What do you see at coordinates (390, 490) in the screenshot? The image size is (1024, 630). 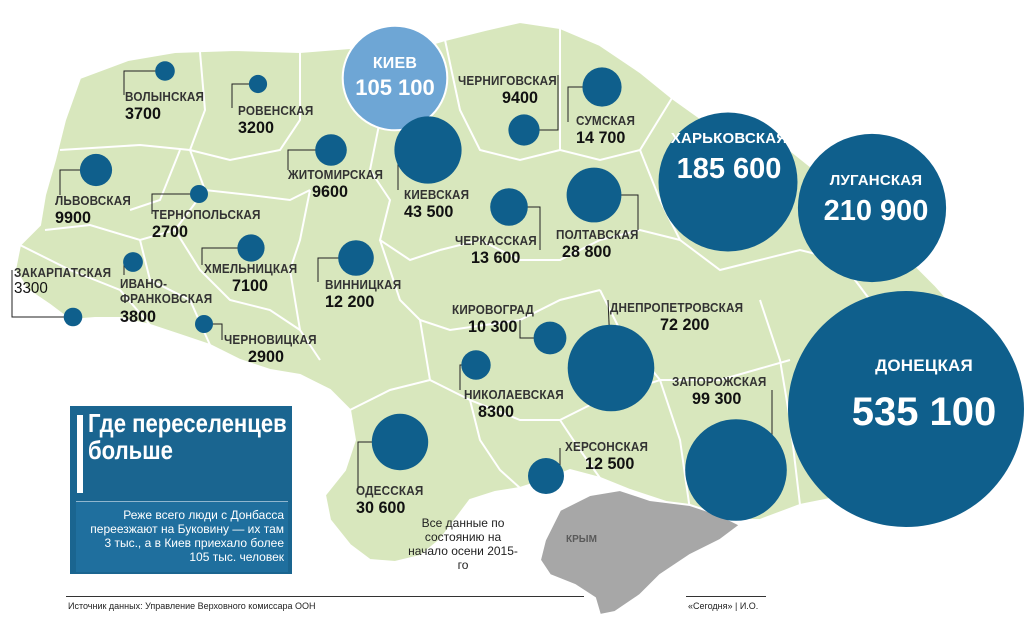 I see `region-name: ОДЕССКАЯ` at bounding box center [390, 490].